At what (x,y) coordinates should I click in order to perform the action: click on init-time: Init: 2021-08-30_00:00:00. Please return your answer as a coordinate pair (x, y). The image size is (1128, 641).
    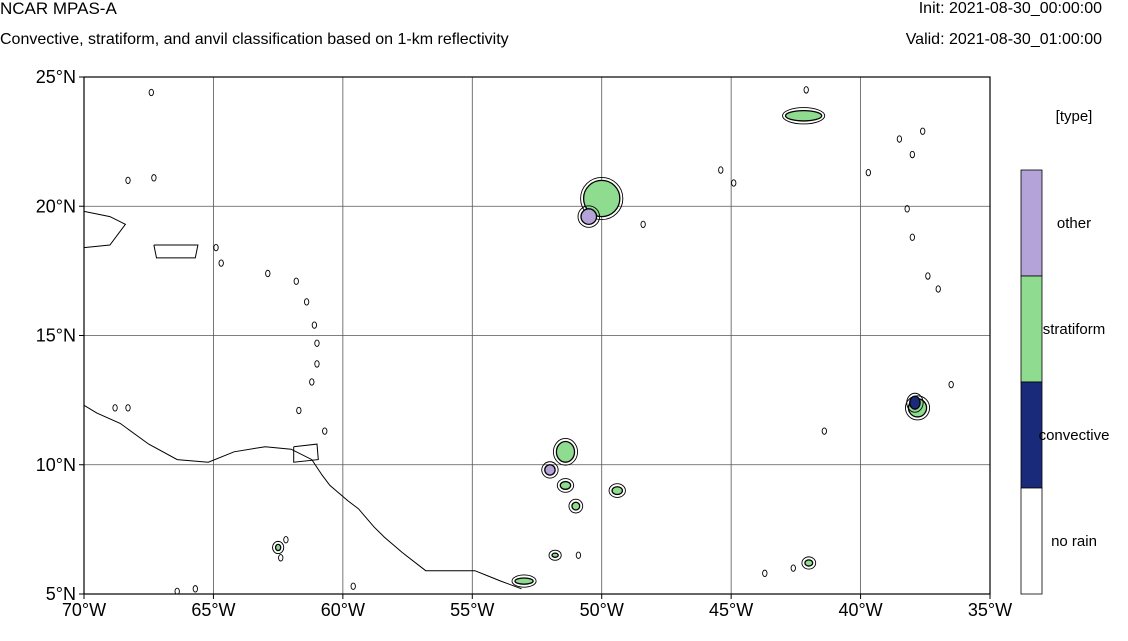
    Looking at the image, I should click on (1010, 8).